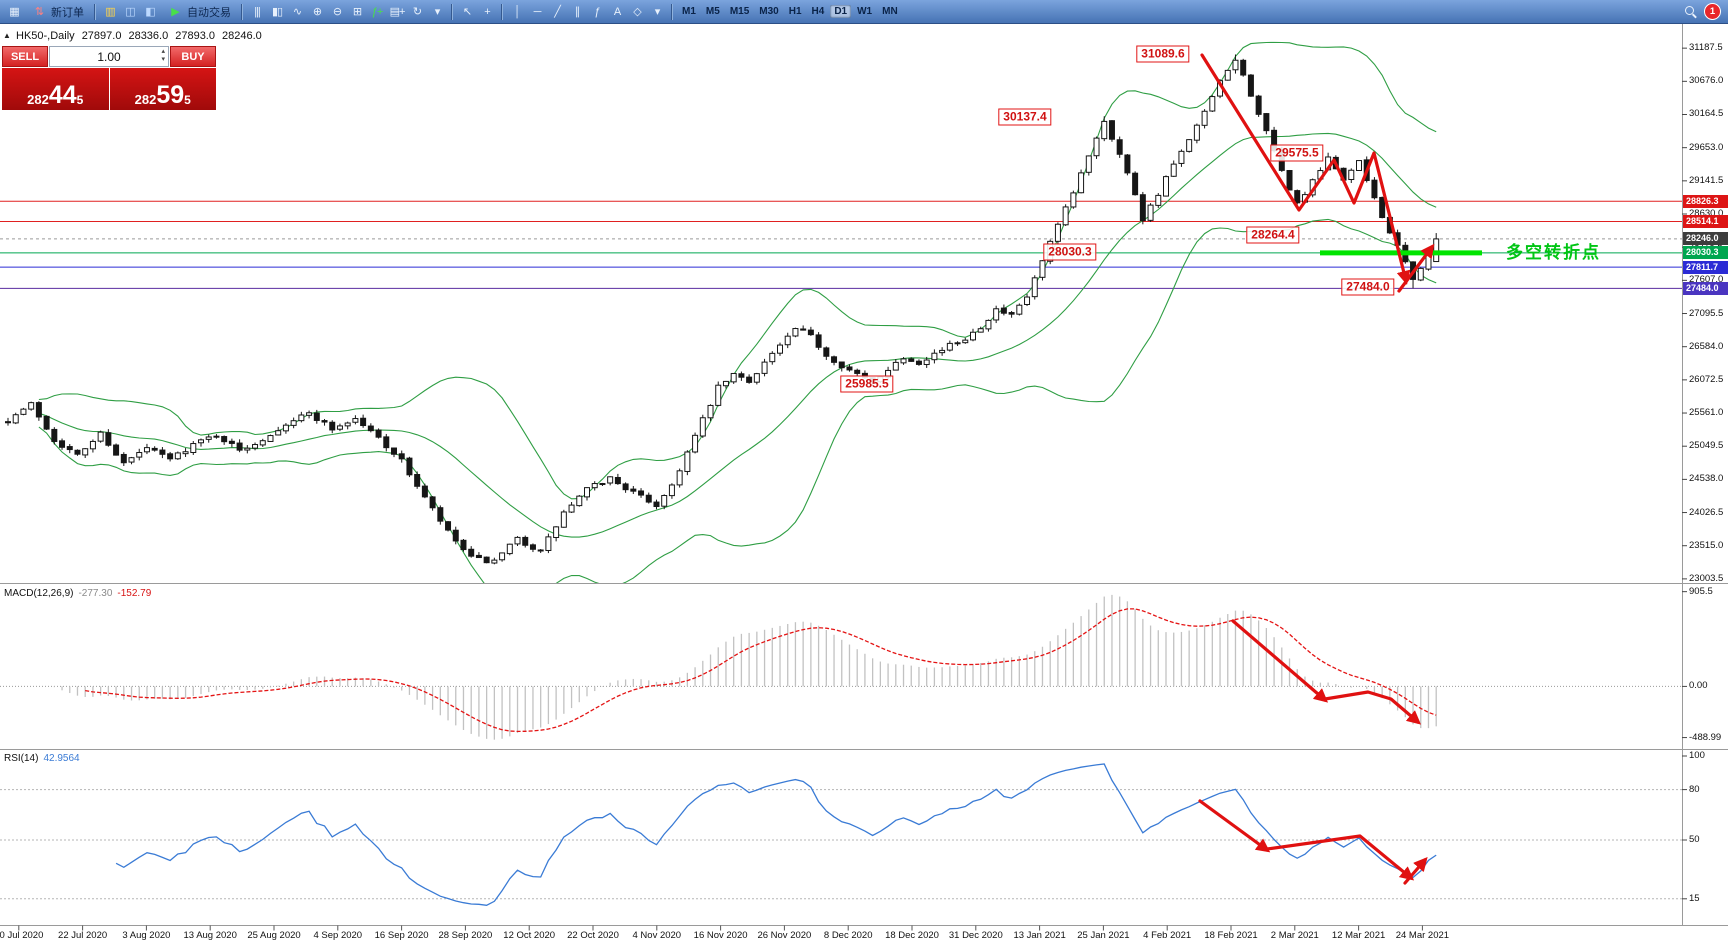  What do you see at coordinates (57, 11) in the screenshot?
I see `new-order-button: ⇅ 新订单` at bounding box center [57, 11].